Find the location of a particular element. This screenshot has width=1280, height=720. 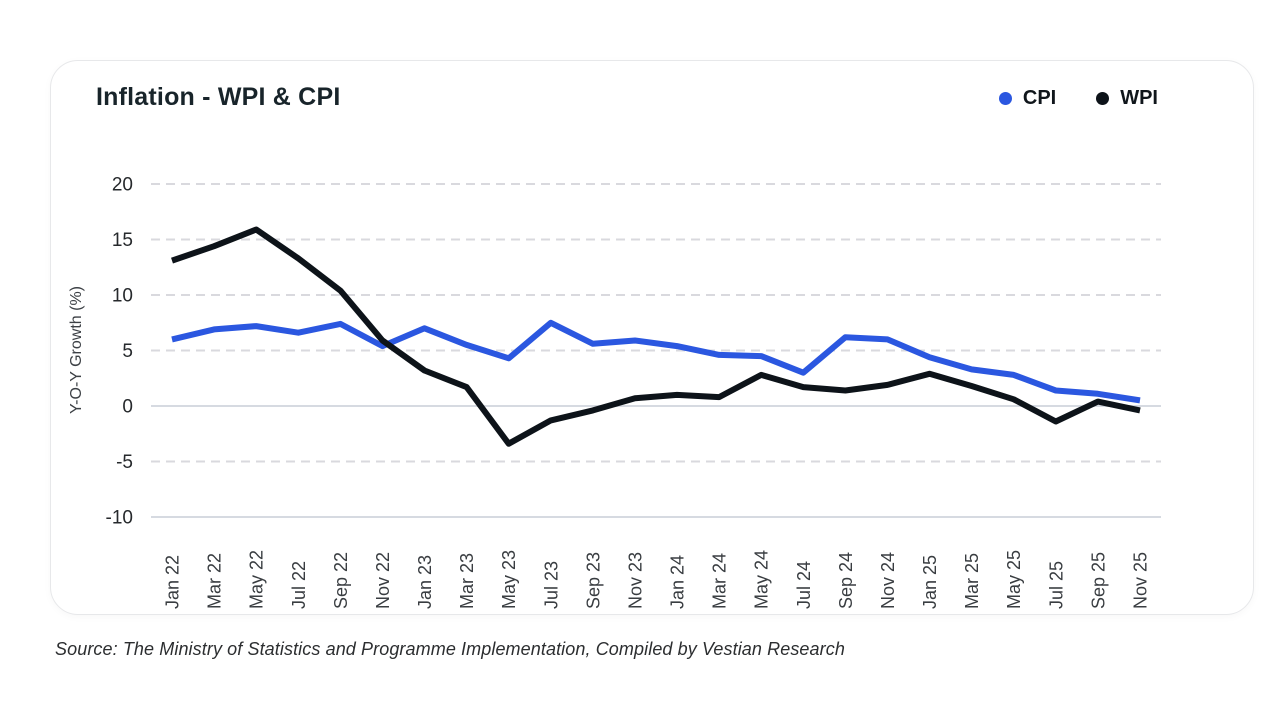

legend-item-cpi: CPI is located at coordinates (1027, 98).